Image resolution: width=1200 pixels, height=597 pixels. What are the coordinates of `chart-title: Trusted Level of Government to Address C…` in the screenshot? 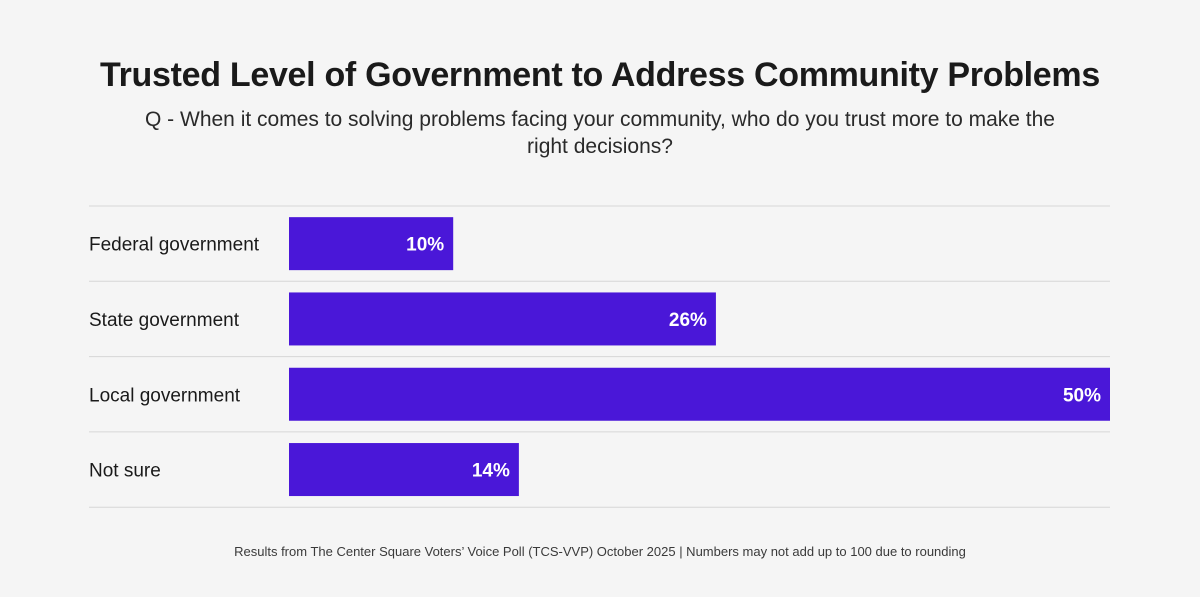 It's located at (600, 75).